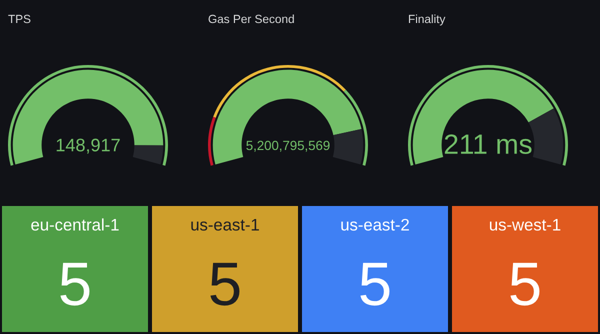 This screenshot has height=334, width=600. I want to click on chart-title: Gas Per Second, so click(251, 19).